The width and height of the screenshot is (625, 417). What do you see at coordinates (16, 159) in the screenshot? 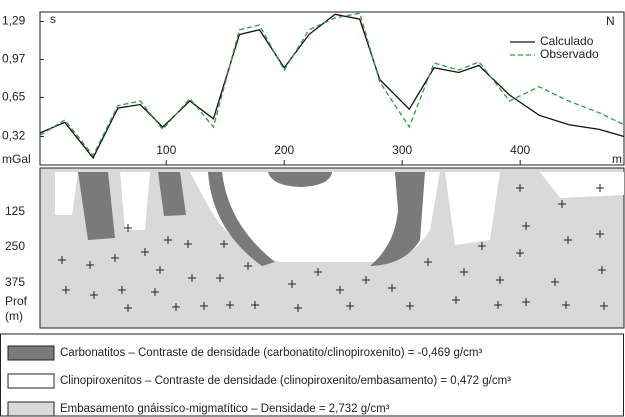
I see `y-unit: mGal` at bounding box center [16, 159].